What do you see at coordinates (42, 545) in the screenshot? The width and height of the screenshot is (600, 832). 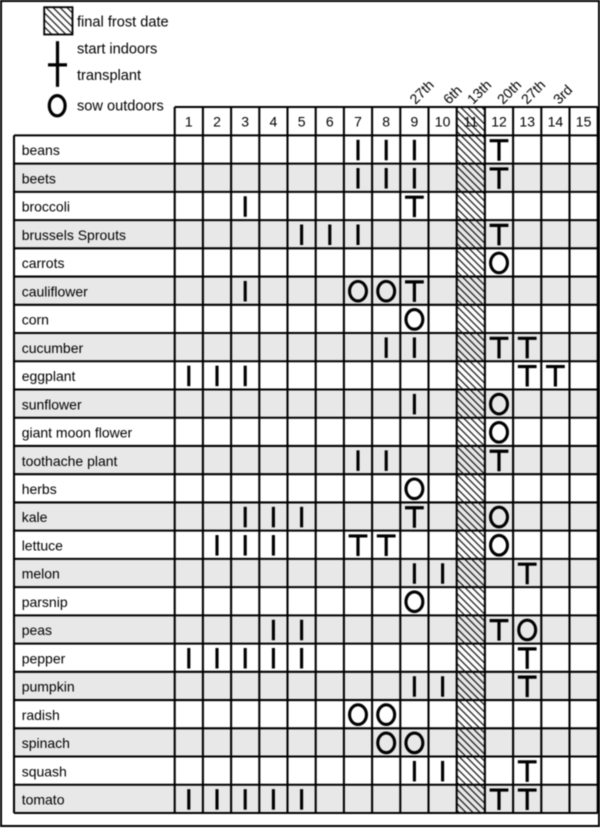 I see `svg-text: lettuce` at bounding box center [42, 545].